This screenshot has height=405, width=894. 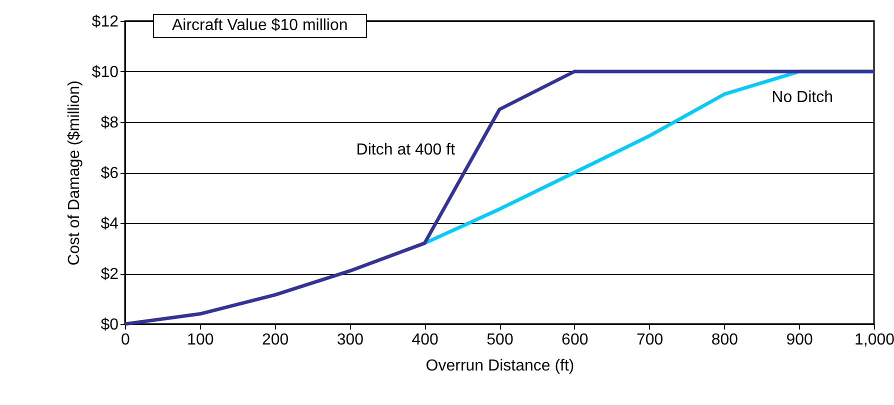 What do you see at coordinates (200, 340) in the screenshot?
I see `x-tick-label: 100` at bounding box center [200, 340].